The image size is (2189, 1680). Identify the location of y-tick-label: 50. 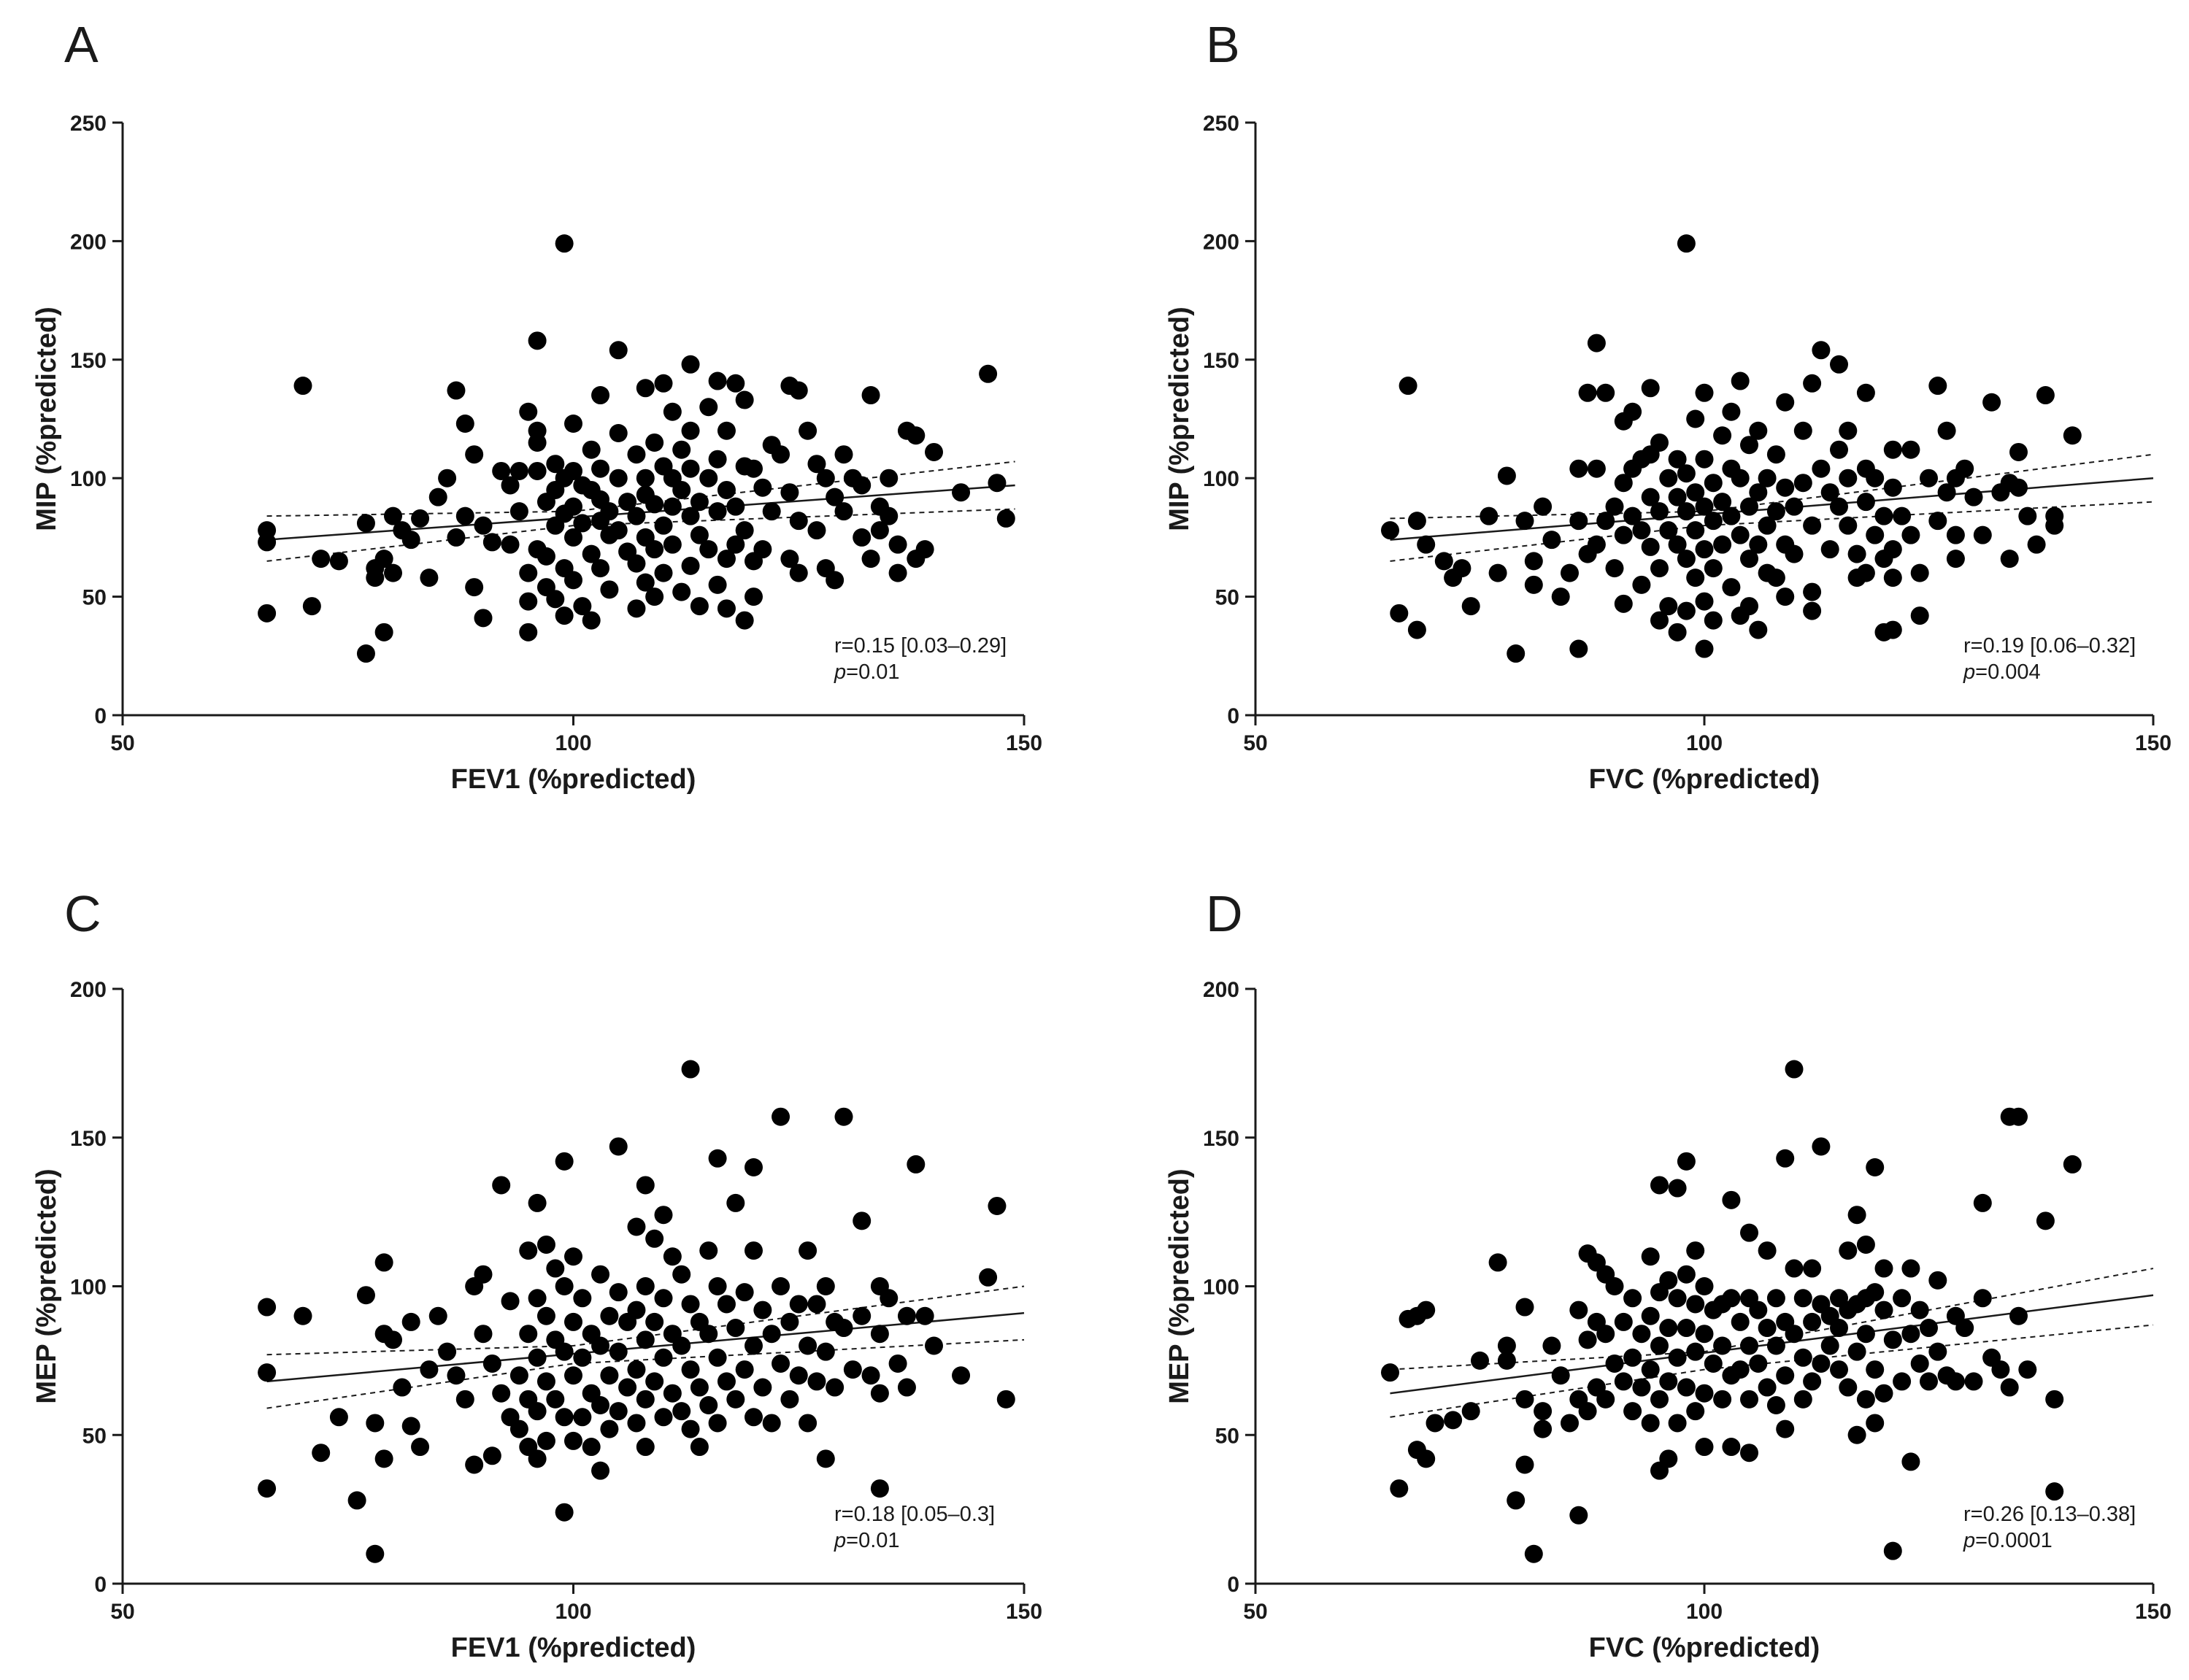
(1227, 598).